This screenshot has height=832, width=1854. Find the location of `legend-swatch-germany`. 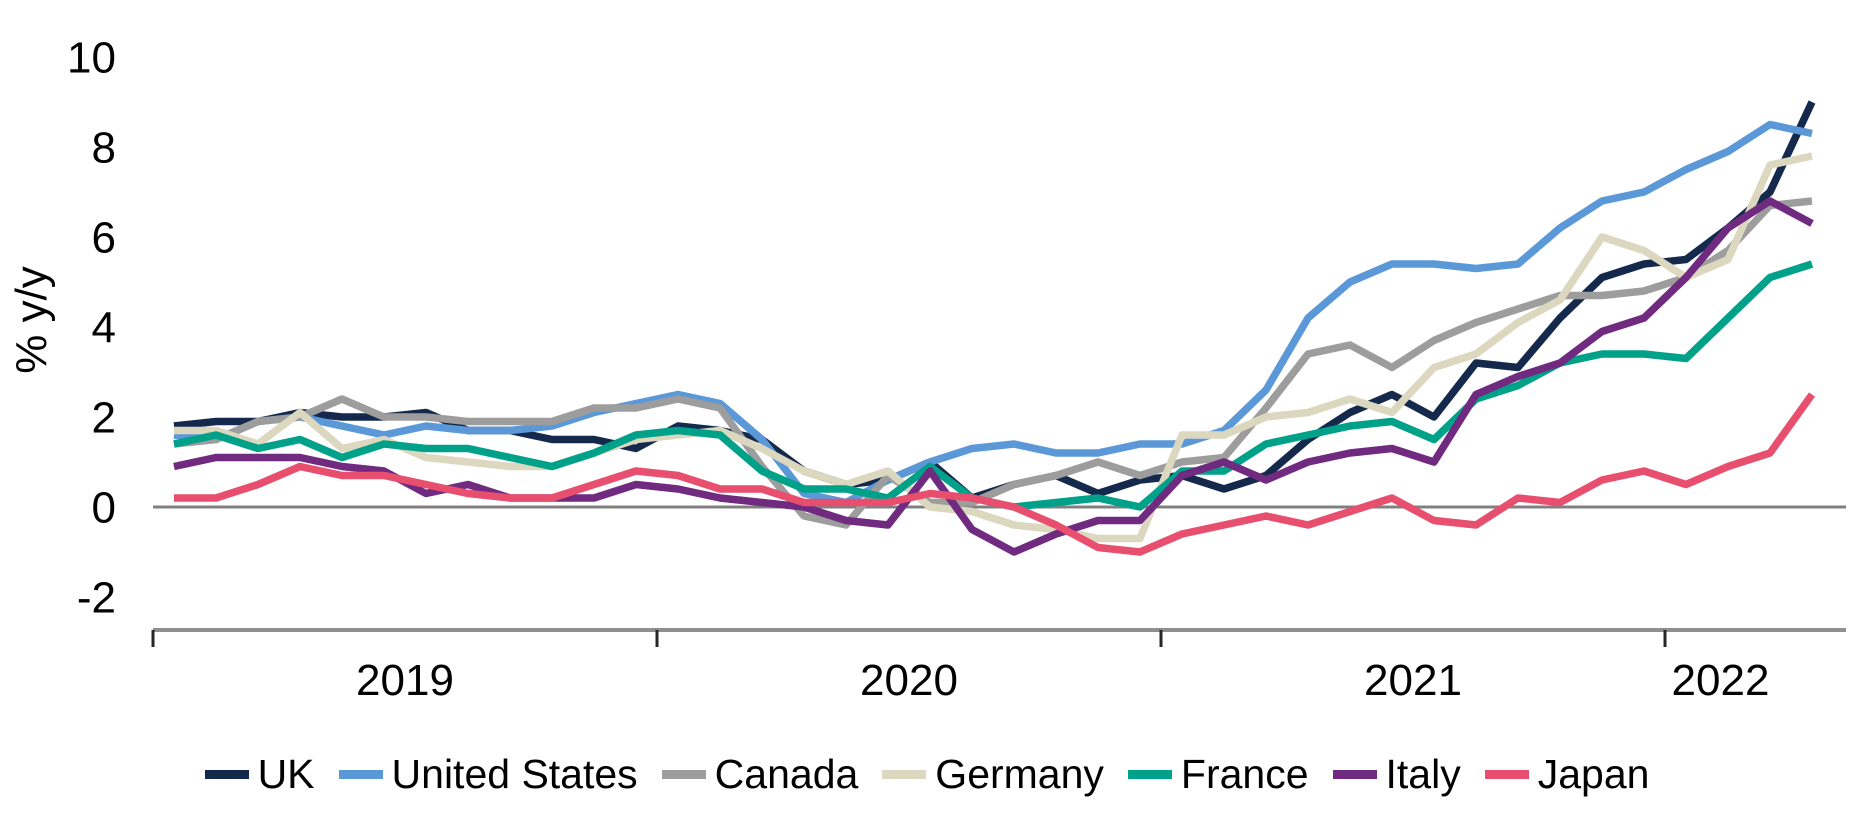

legend-swatch-germany is located at coordinates (904, 774).